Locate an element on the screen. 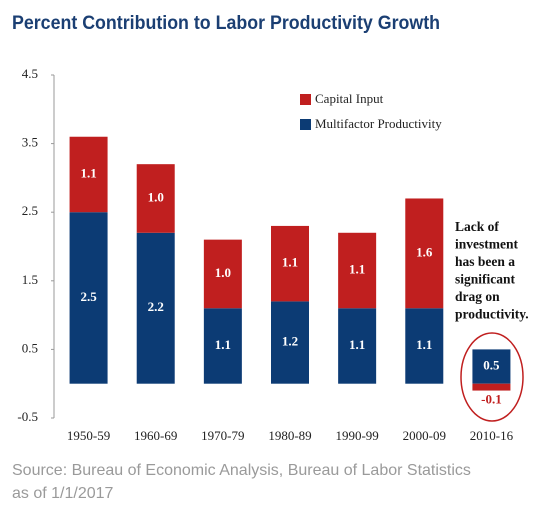 The height and width of the screenshot is (514, 544). data-label: 1.2 is located at coordinates (290, 341).